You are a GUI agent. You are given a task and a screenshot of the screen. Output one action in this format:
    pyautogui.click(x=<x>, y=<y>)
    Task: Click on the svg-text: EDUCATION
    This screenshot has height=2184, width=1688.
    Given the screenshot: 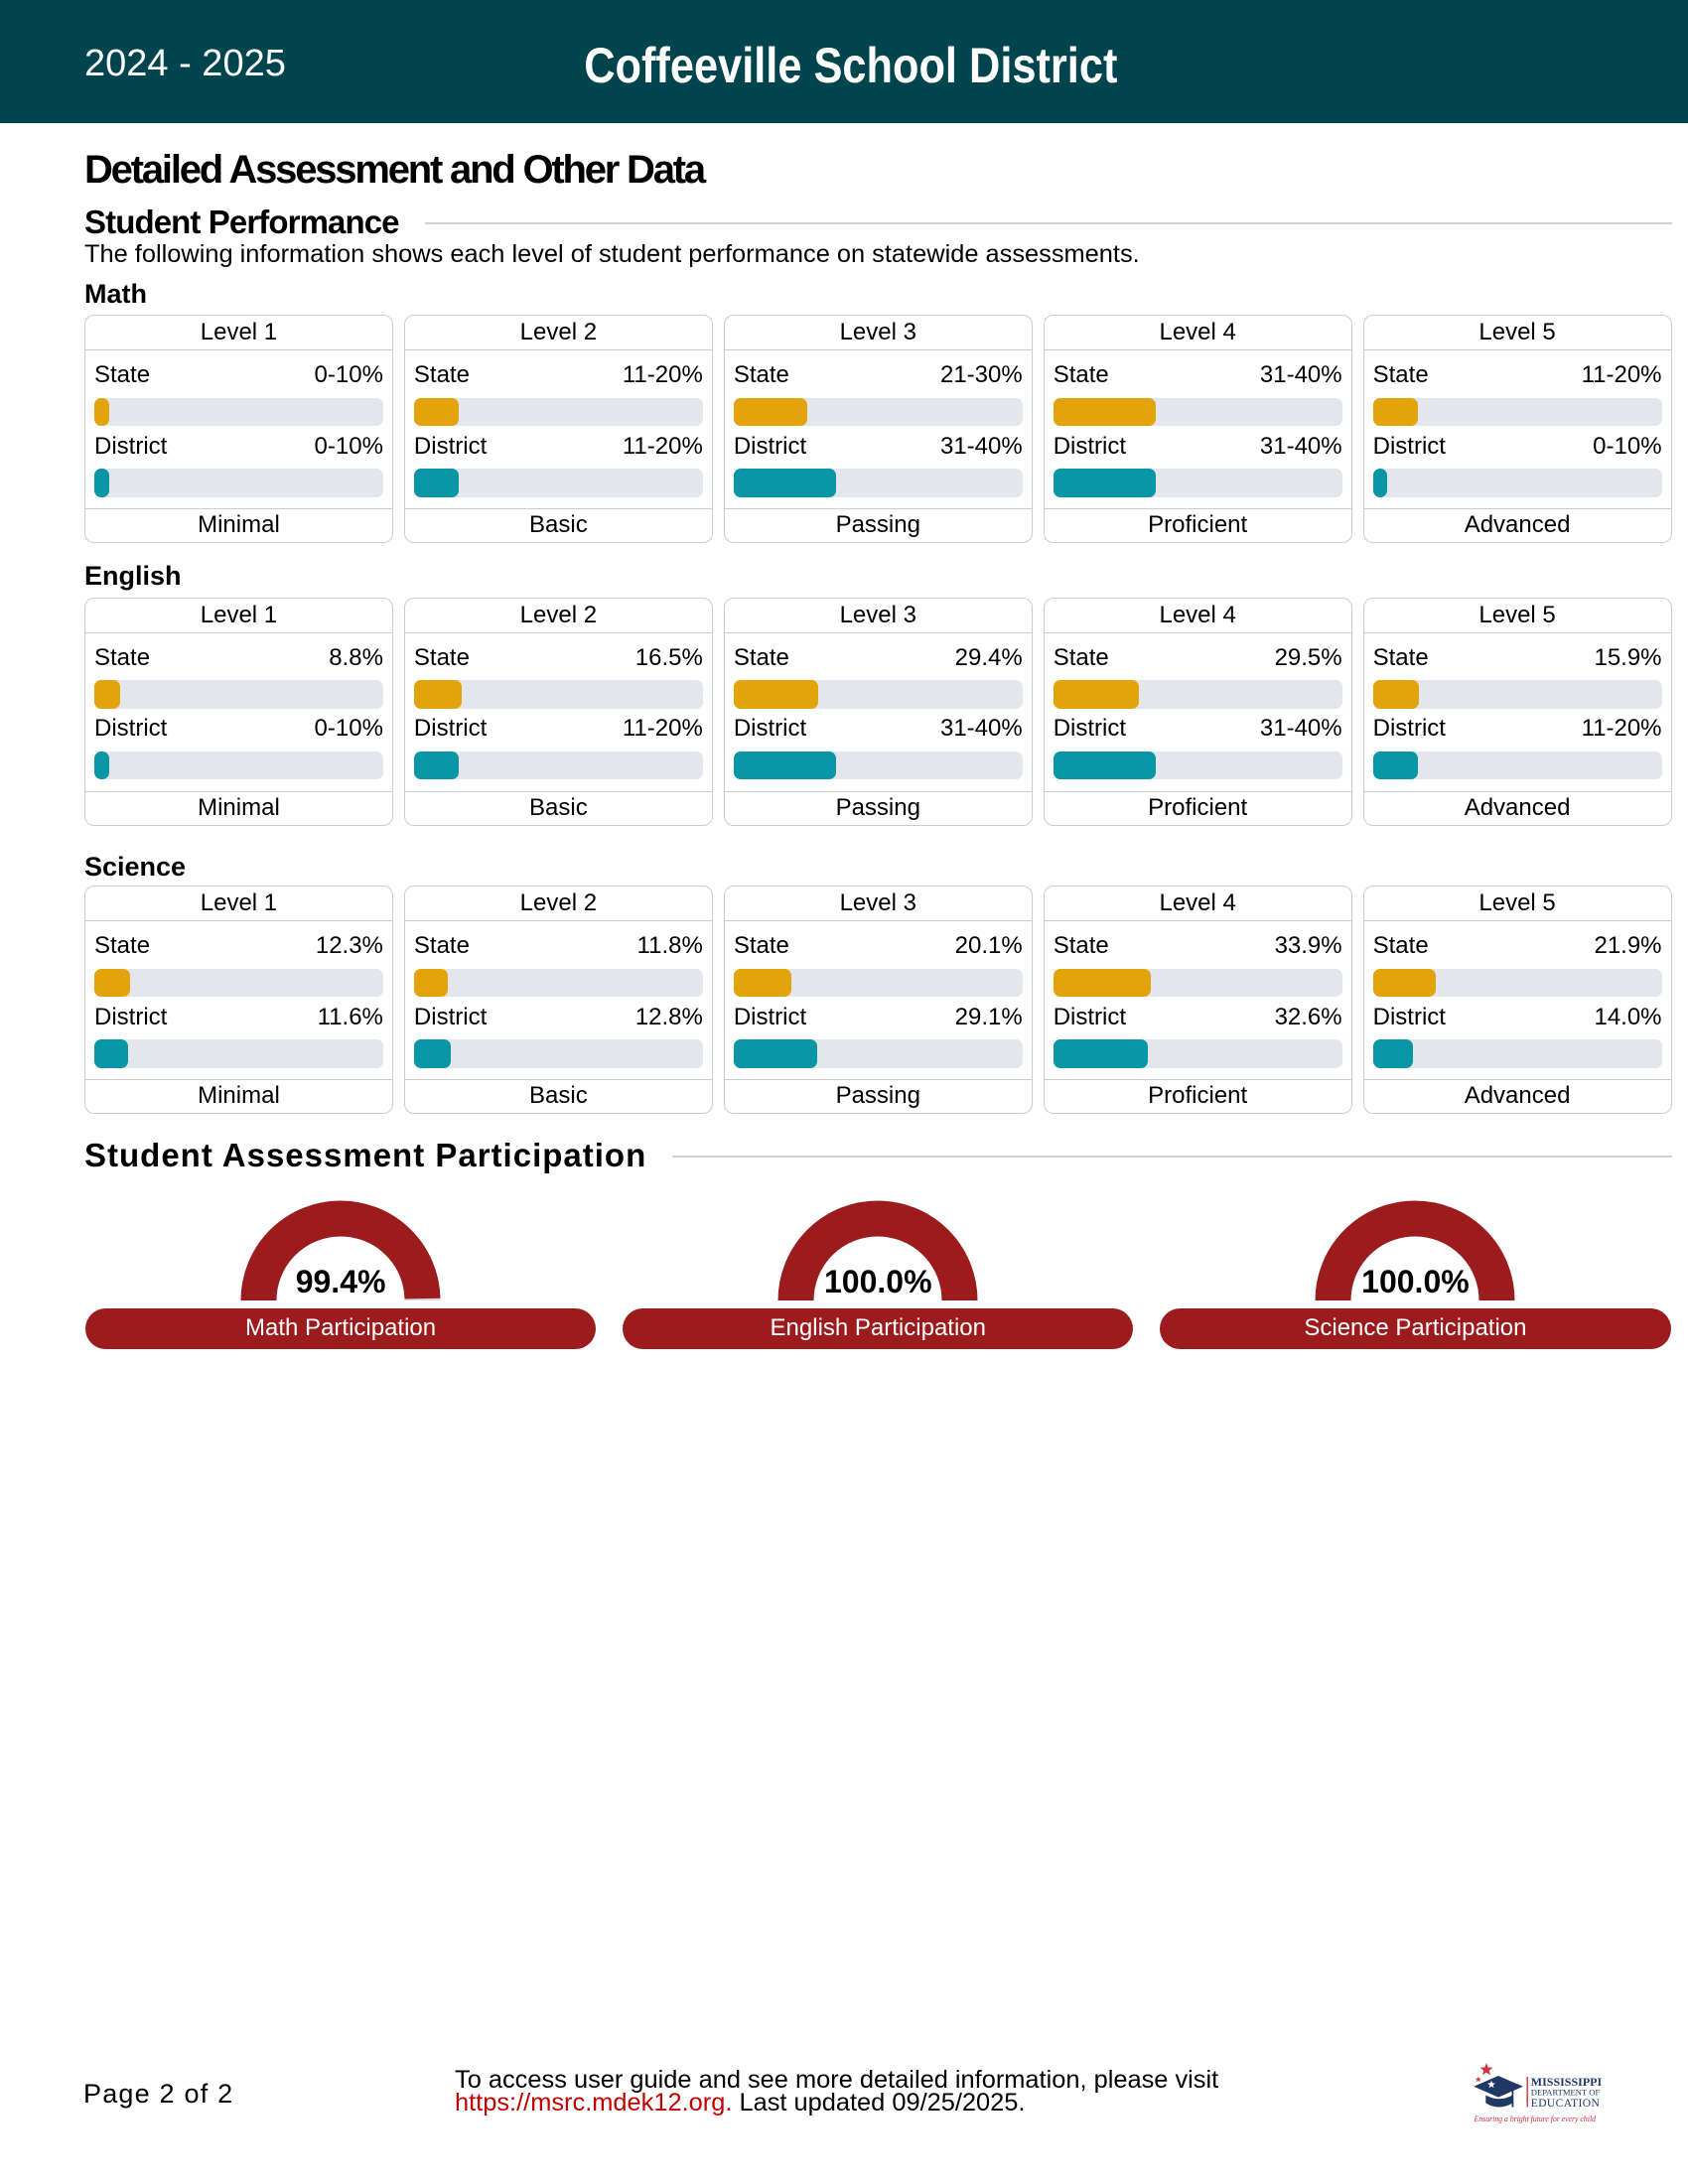 What is the action you would take?
    pyautogui.click(x=1566, y=2104)
    